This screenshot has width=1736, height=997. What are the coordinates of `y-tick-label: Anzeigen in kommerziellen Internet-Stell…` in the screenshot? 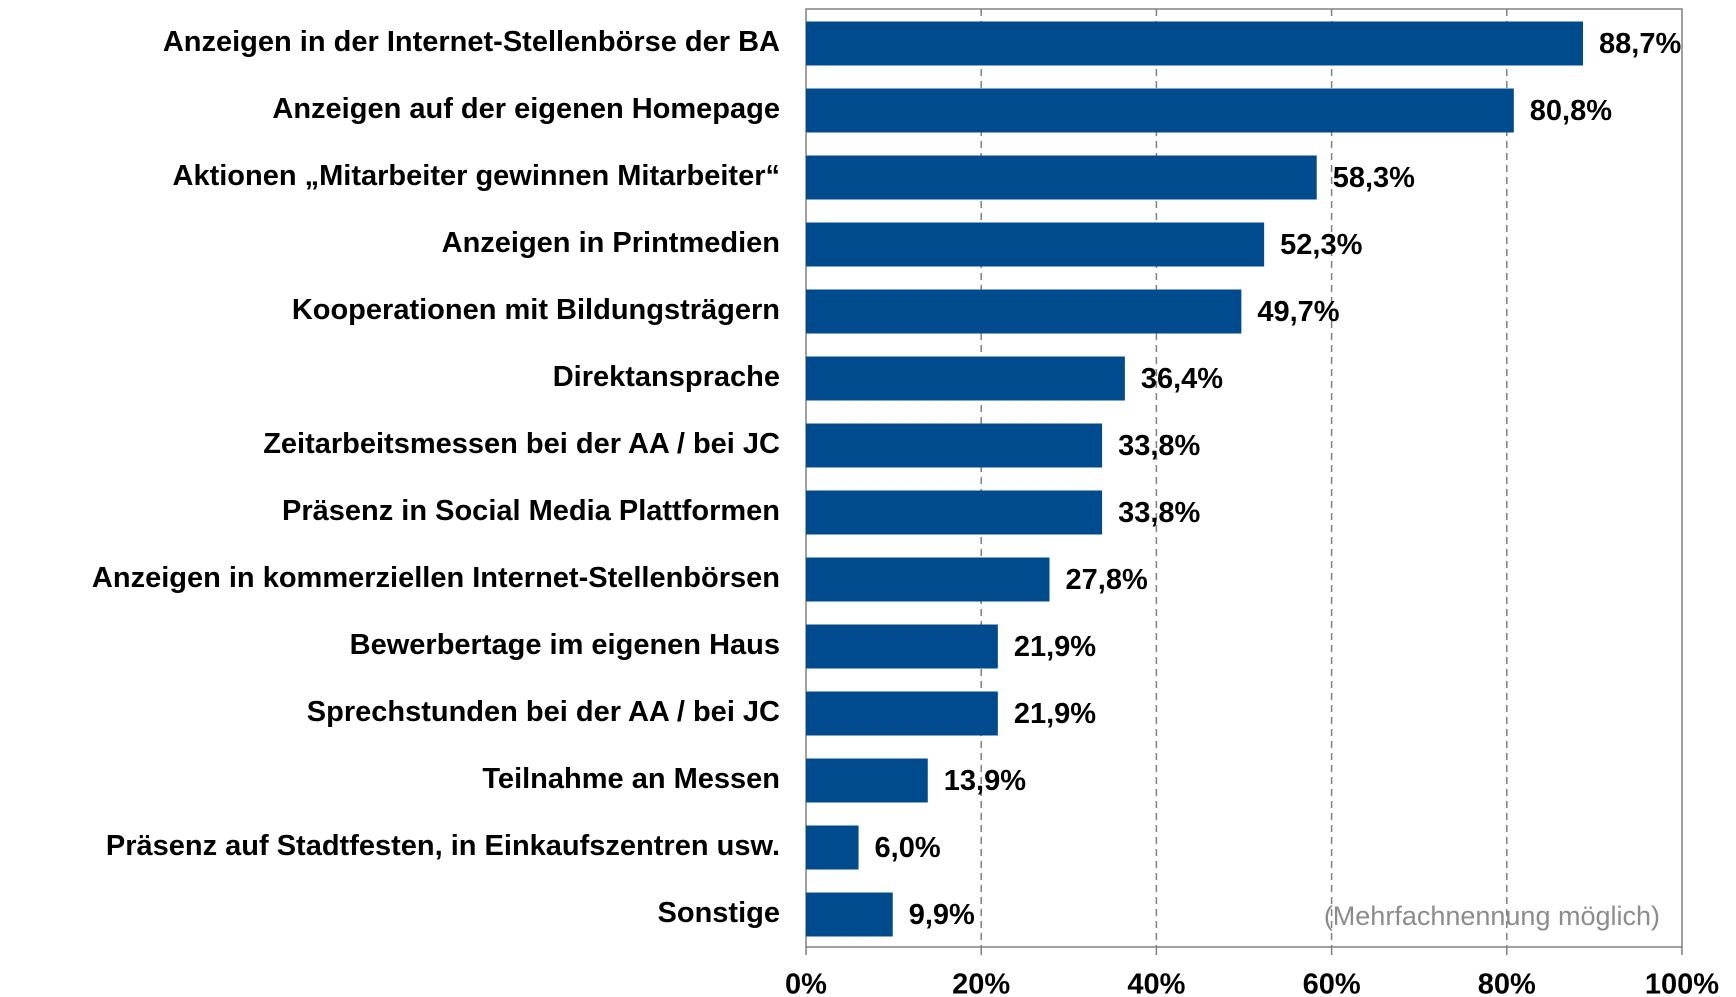 It's located at (436, 578).